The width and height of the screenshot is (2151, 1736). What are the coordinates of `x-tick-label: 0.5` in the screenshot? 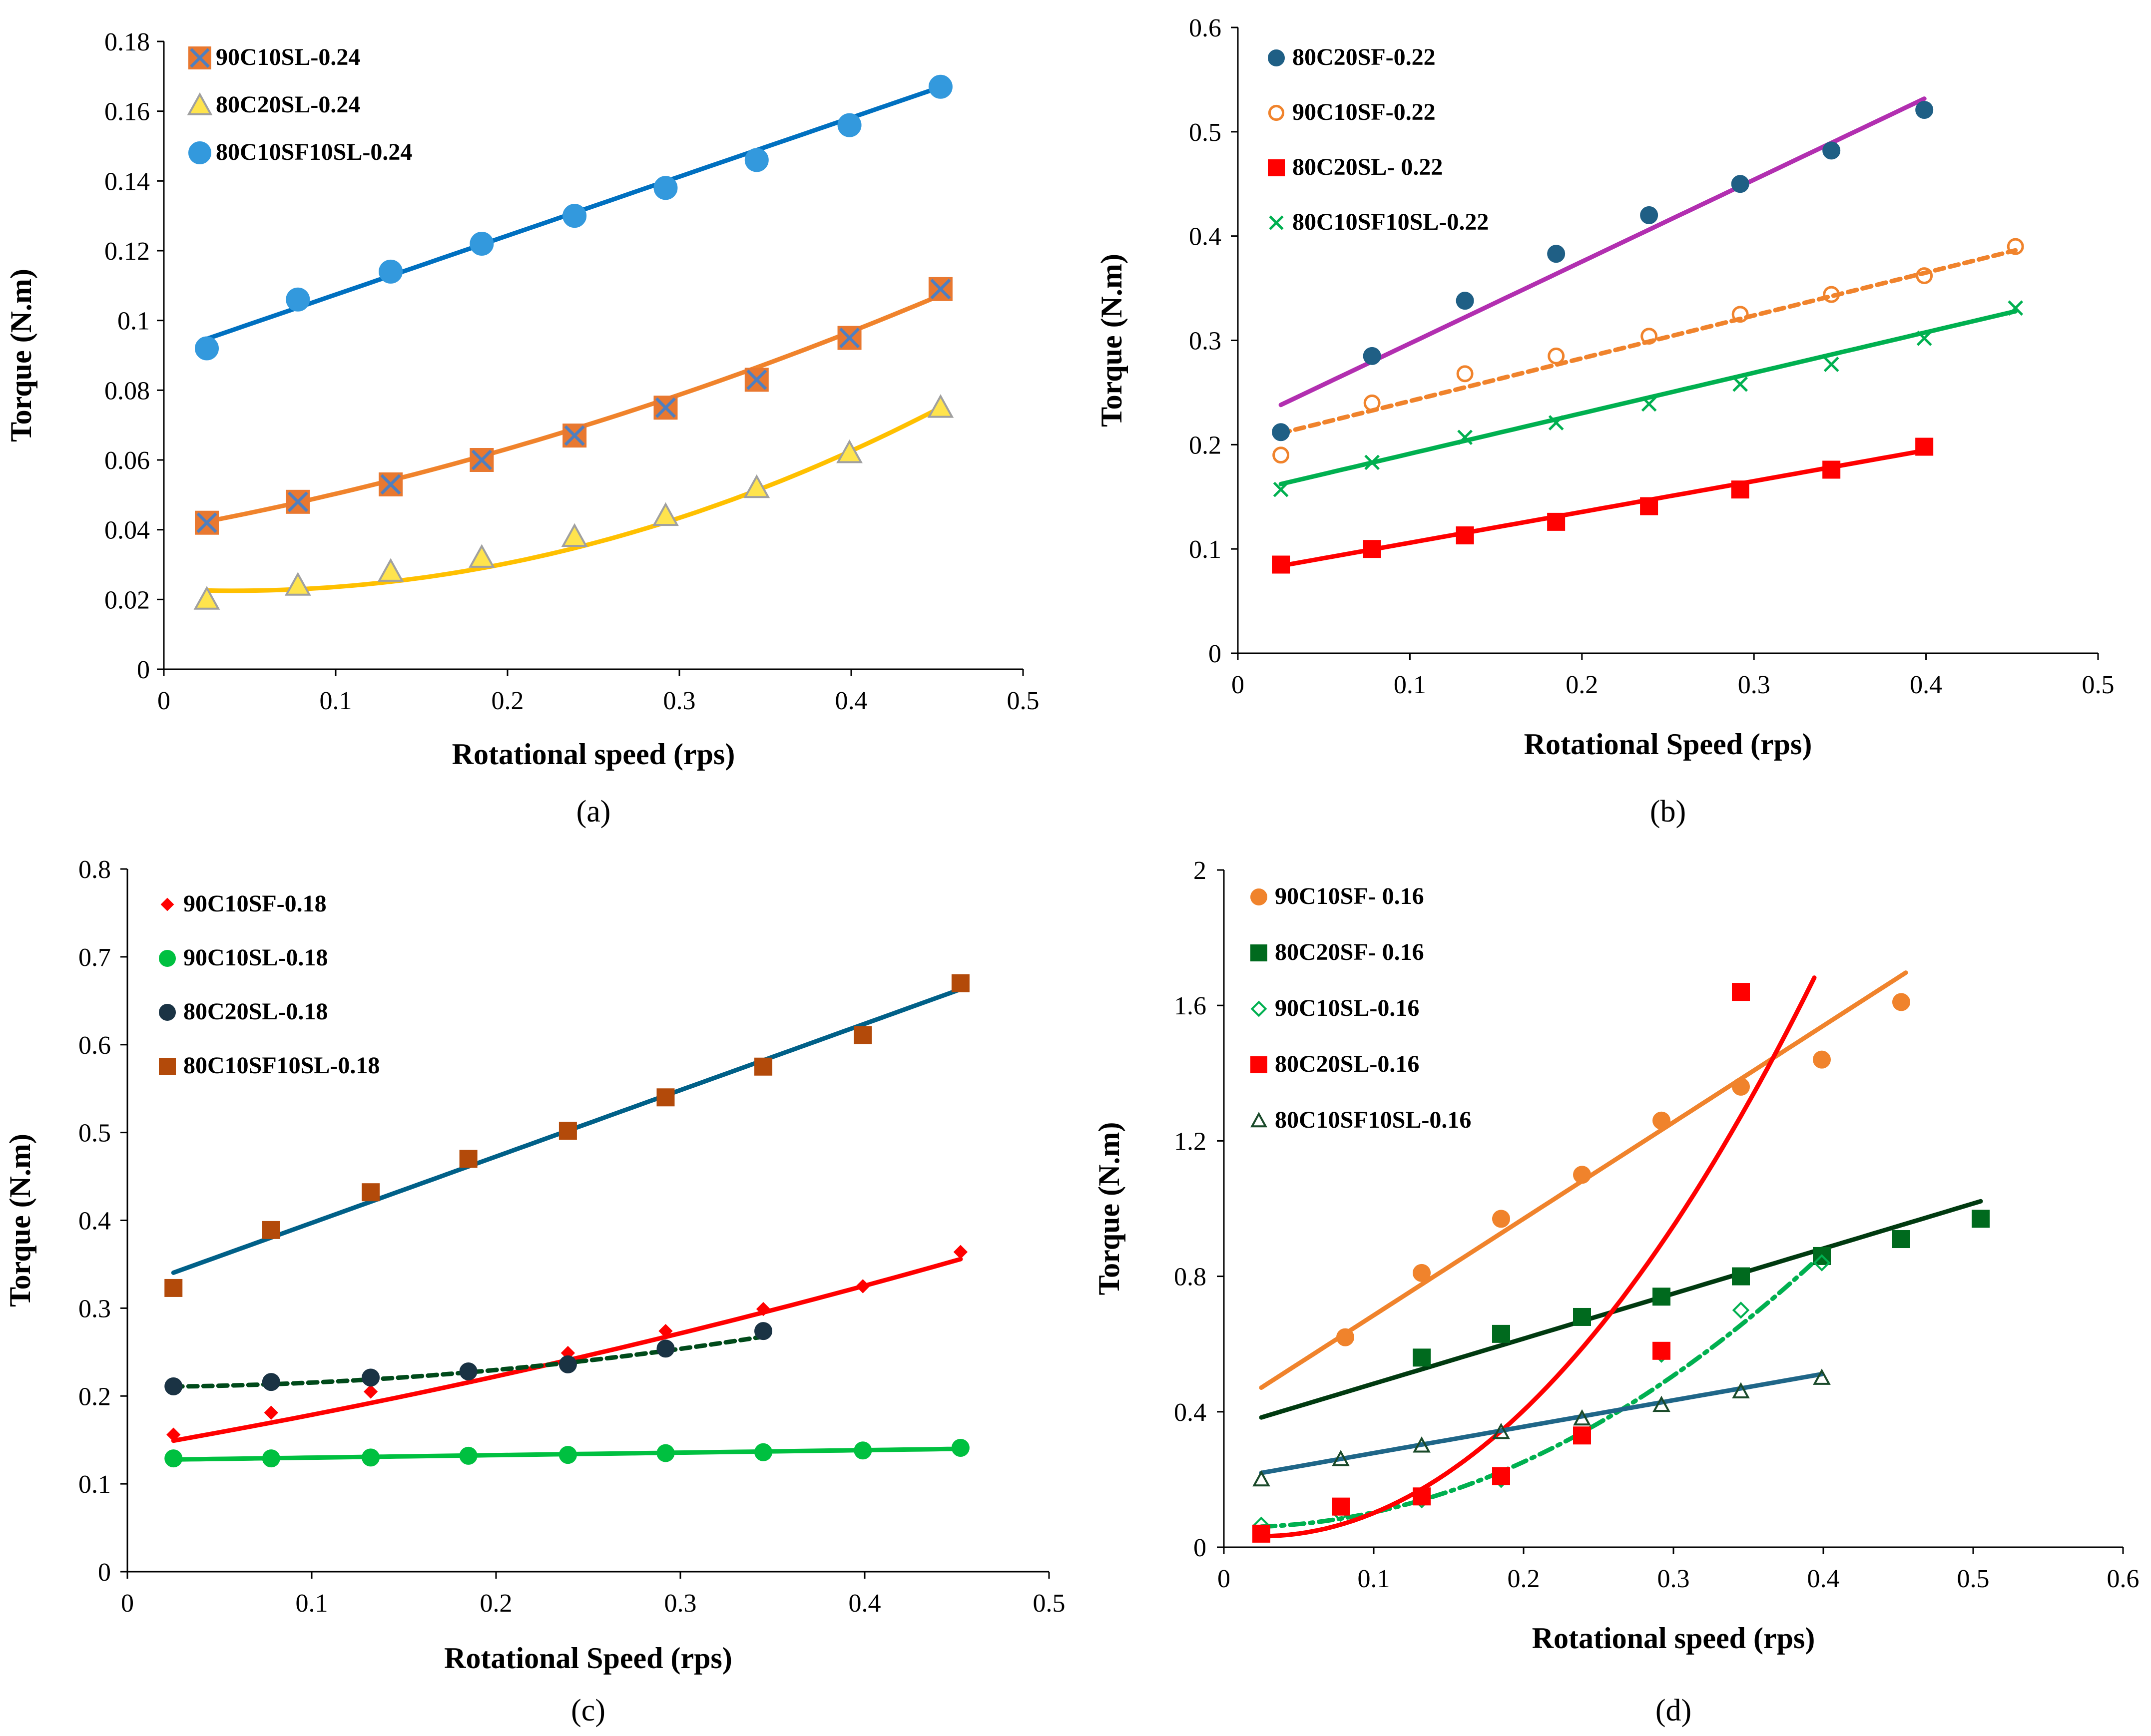 It's located at (2098, 685).